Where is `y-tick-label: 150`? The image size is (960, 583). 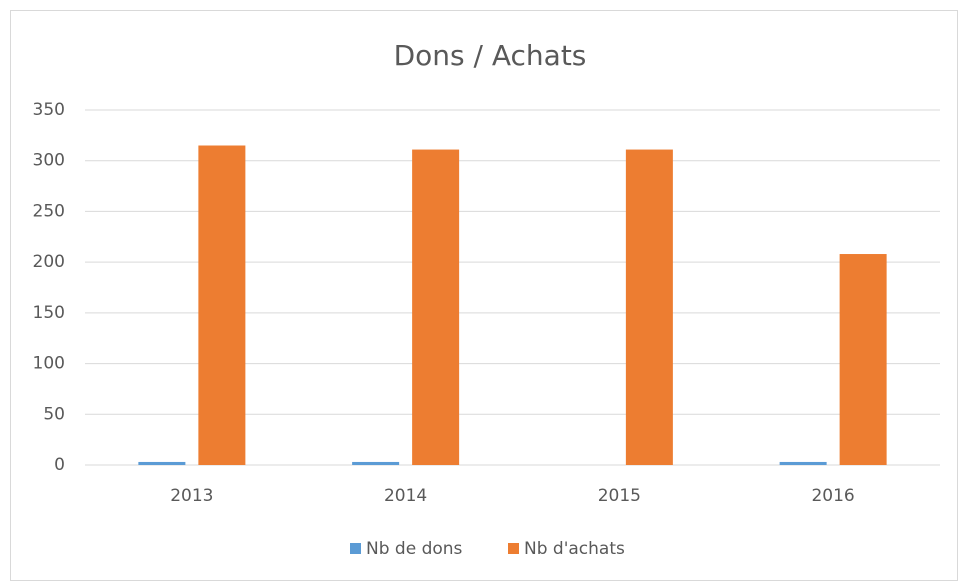
y-tick-label: 150 is located at coordinates (49, 313).